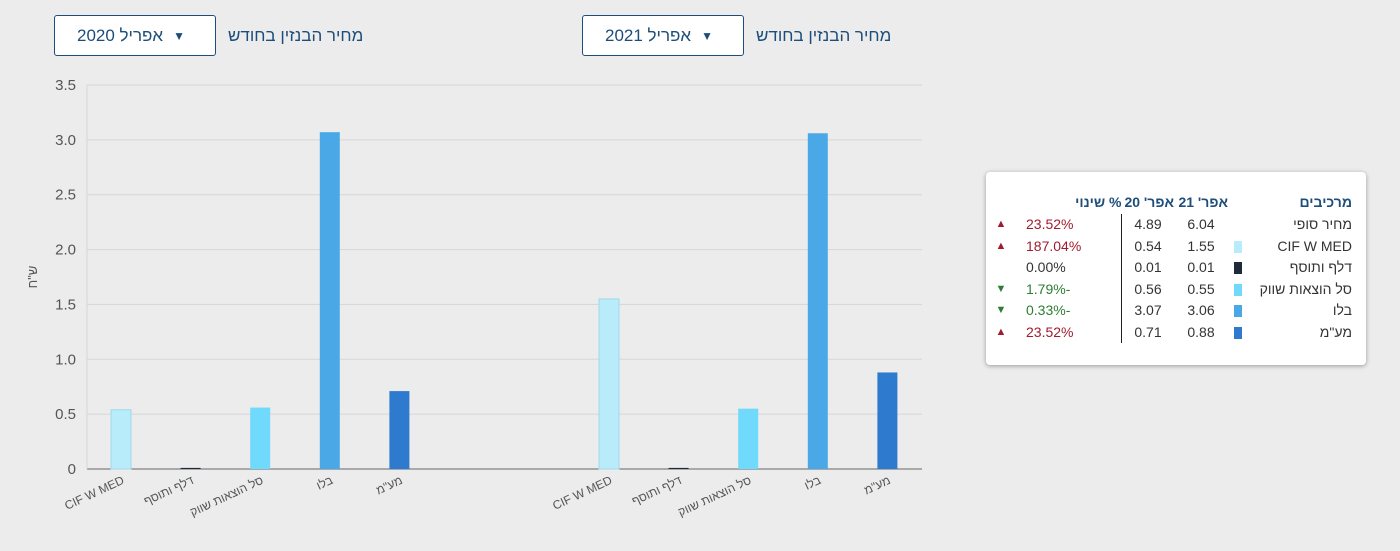 This screenshot has width=1400, height=551. I want to click on component-name: CIF W MED, so click(1314, 245).